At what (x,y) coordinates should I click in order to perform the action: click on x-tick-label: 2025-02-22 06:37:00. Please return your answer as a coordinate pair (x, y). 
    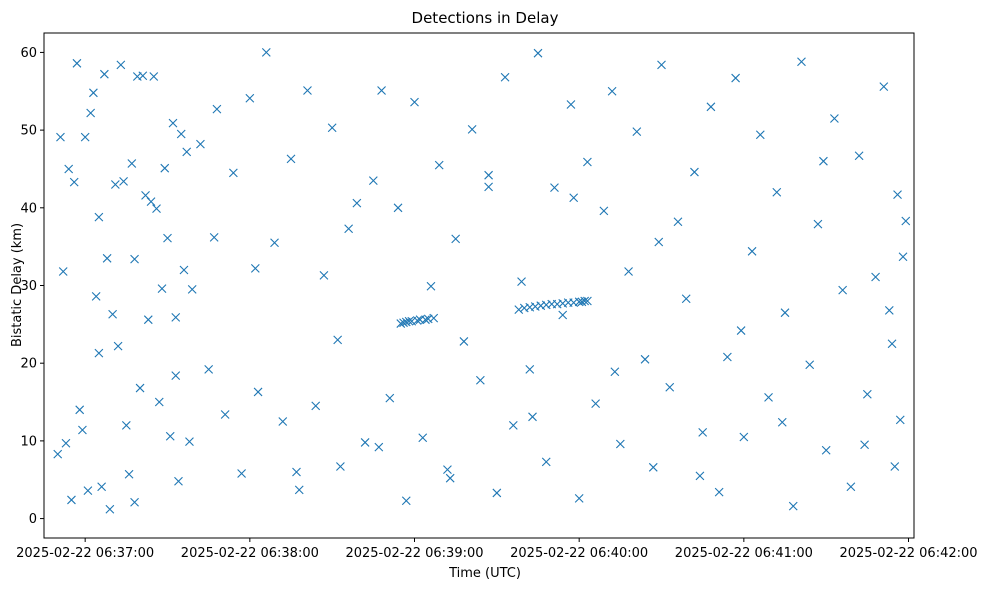
    Looking at the image, I should click on (85, 553).